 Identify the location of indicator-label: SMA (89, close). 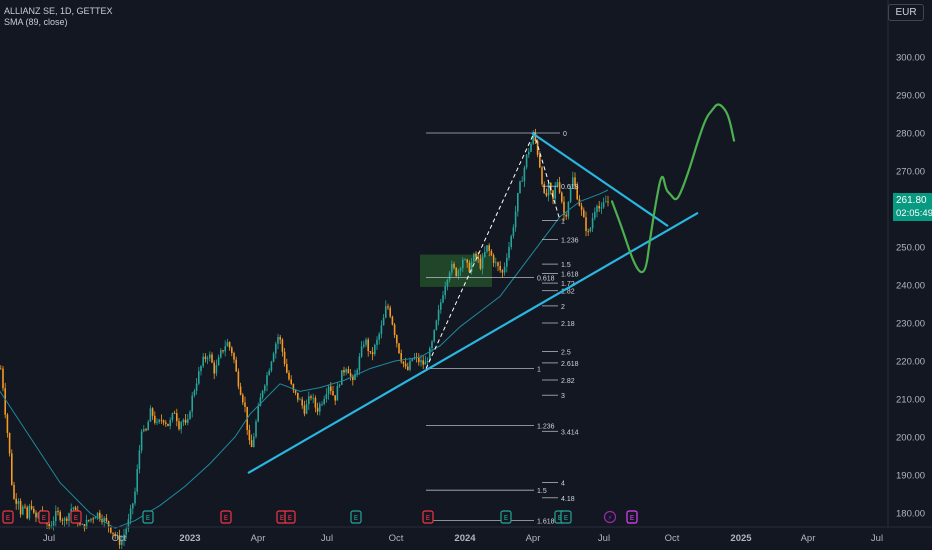
(36, 22).